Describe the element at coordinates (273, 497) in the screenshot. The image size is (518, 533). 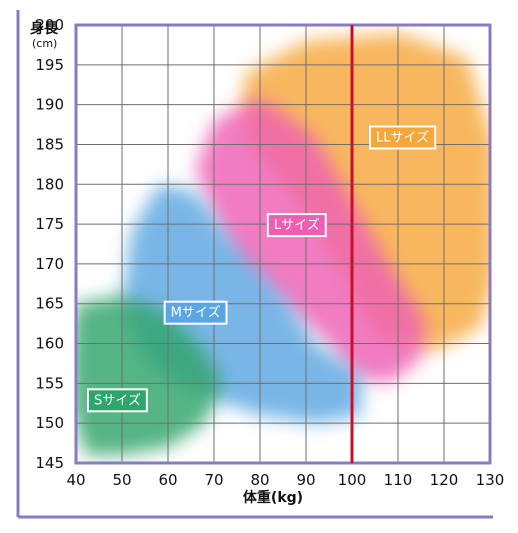
I see `x-axis-title: 体重(kg)` at that location.